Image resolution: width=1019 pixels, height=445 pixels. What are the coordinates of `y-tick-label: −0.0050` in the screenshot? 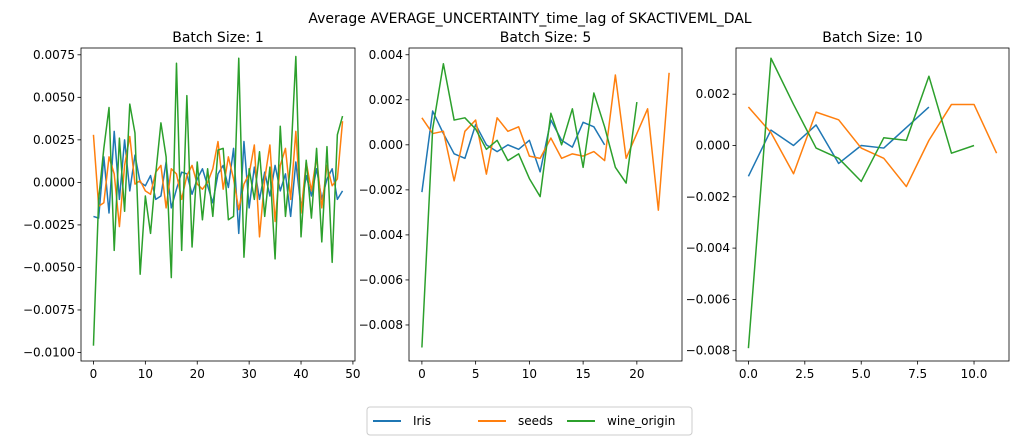 It's located at (49, 267).